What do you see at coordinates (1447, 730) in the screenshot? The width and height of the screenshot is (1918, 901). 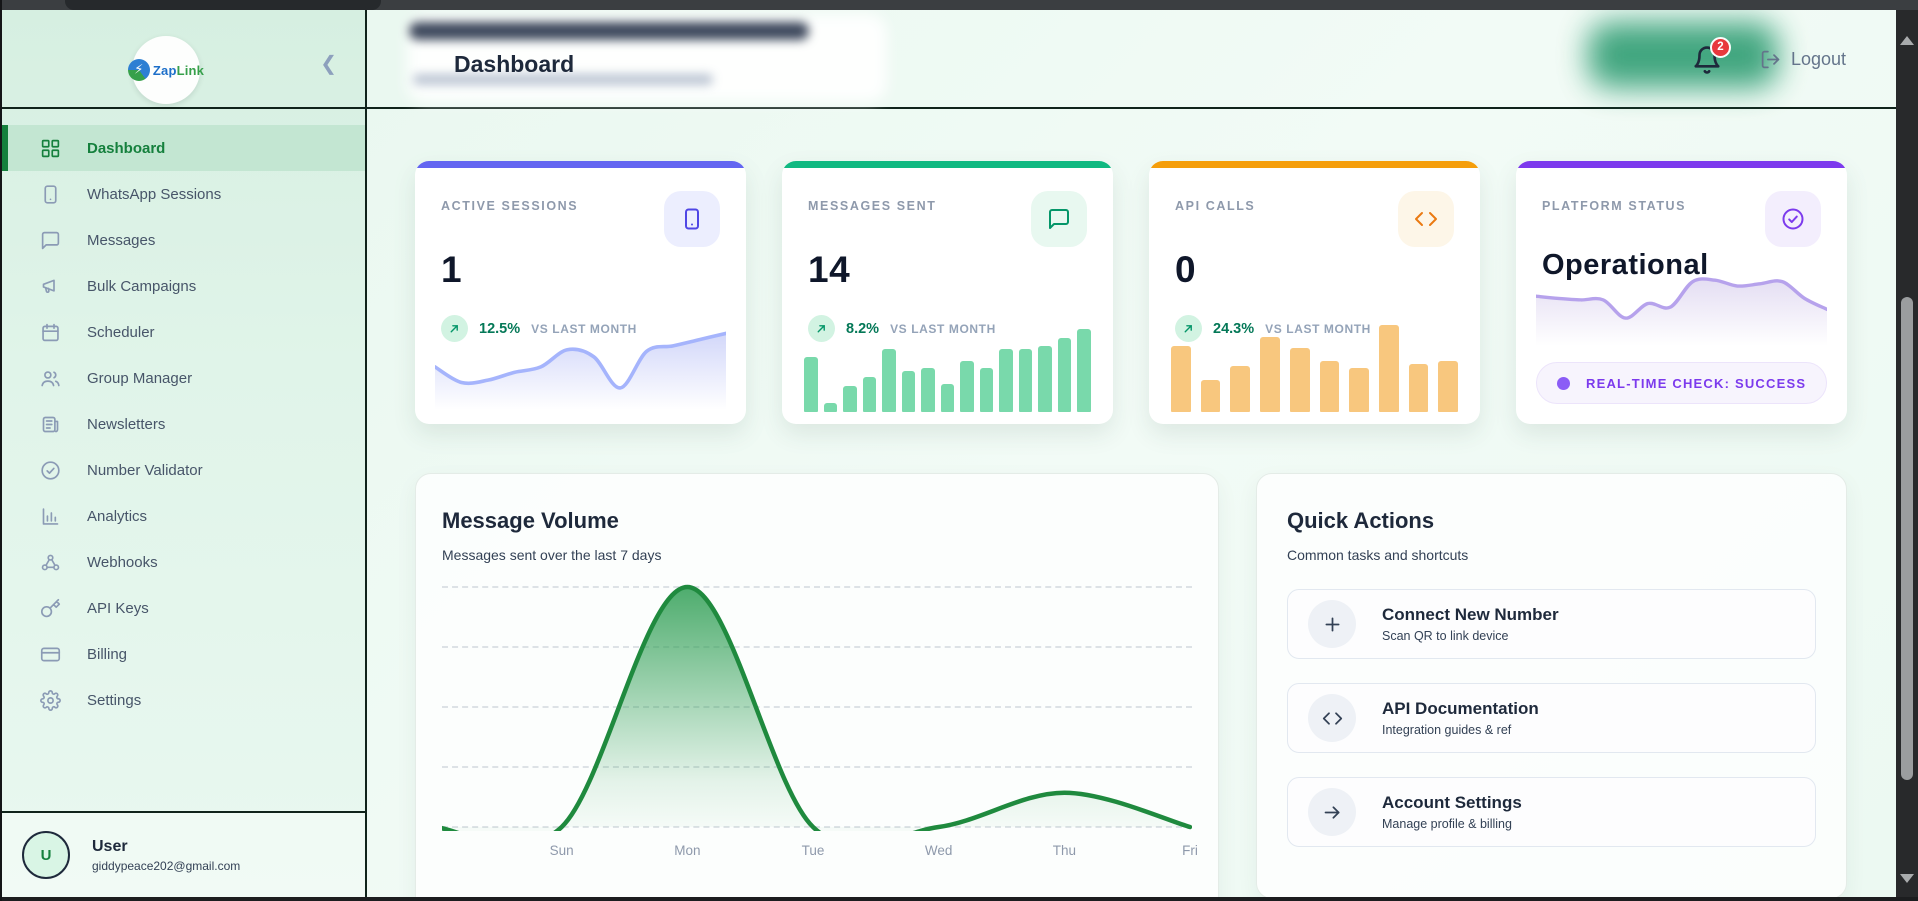 I see `quick-action-subtitle: Integration guides & ref` at bounding box center [1447, 730].